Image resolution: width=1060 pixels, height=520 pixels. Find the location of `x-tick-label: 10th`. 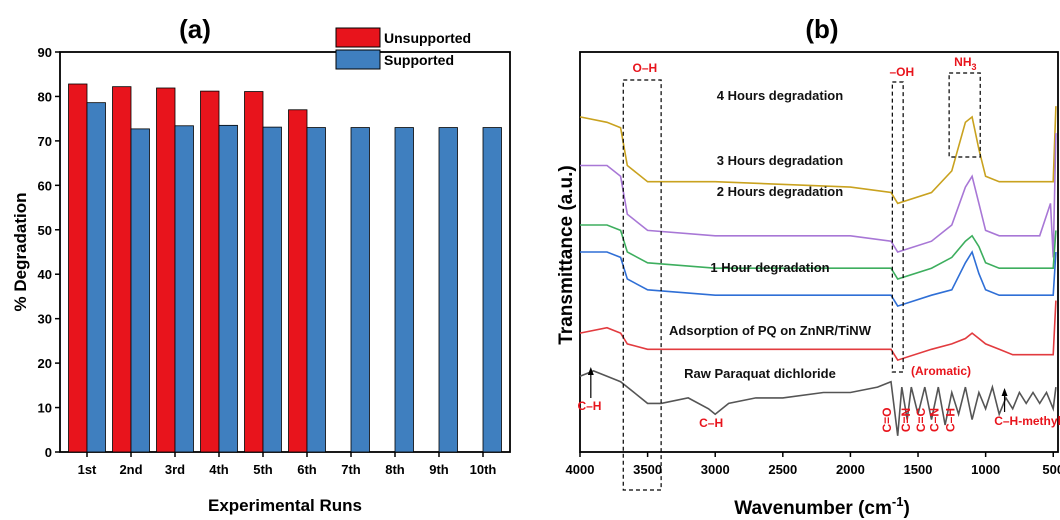

x-tick-label: 10th is located at coordinates (483, 469).